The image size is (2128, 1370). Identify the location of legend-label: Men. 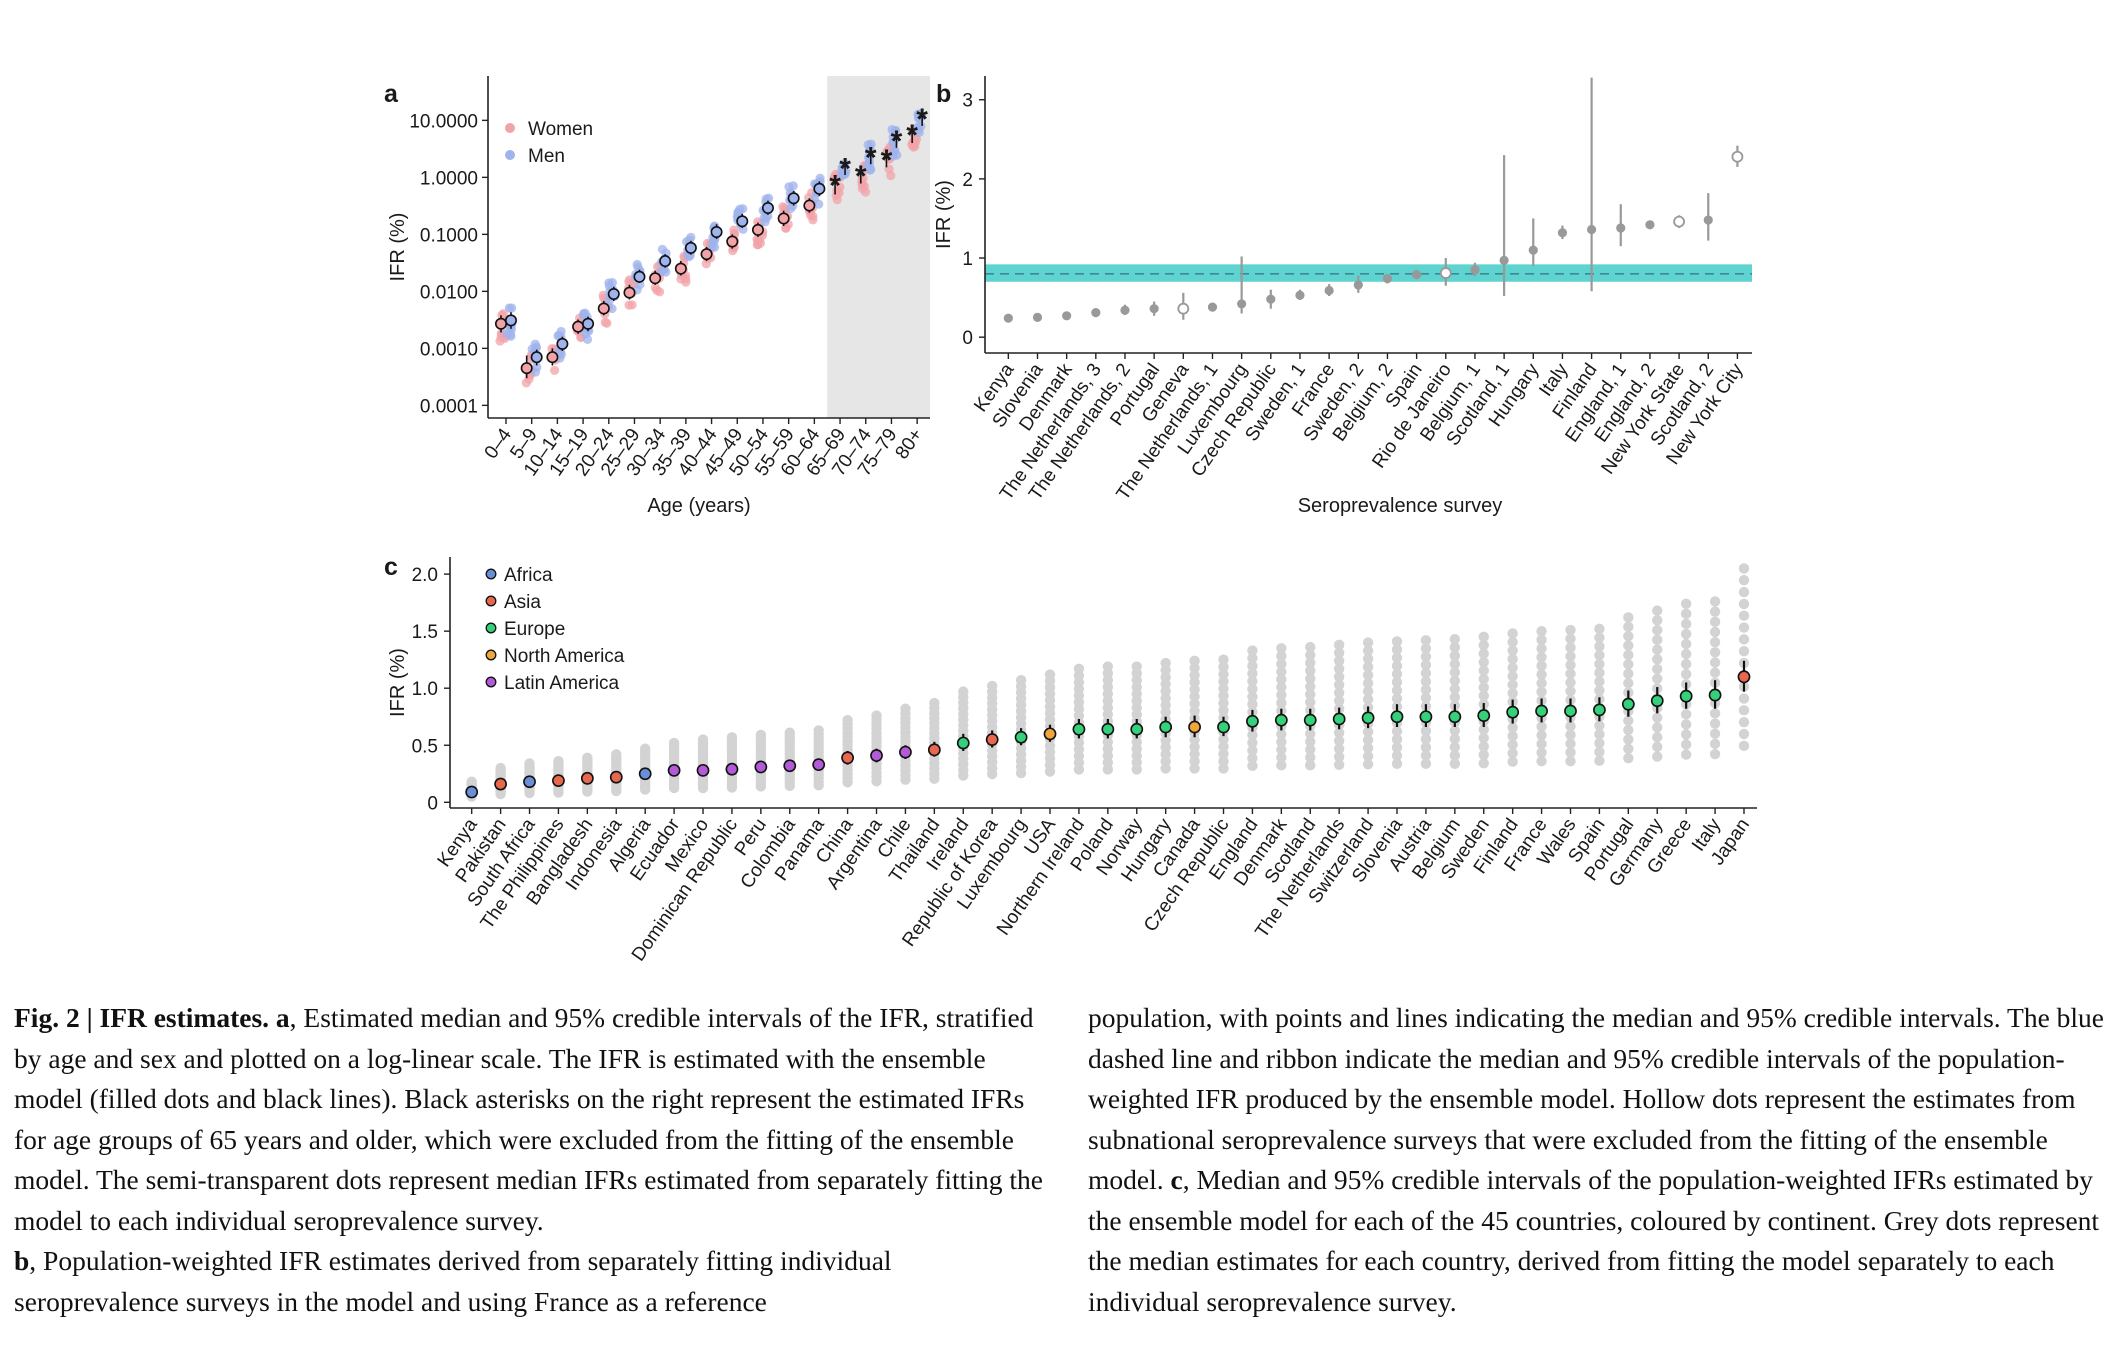
(546, 156).